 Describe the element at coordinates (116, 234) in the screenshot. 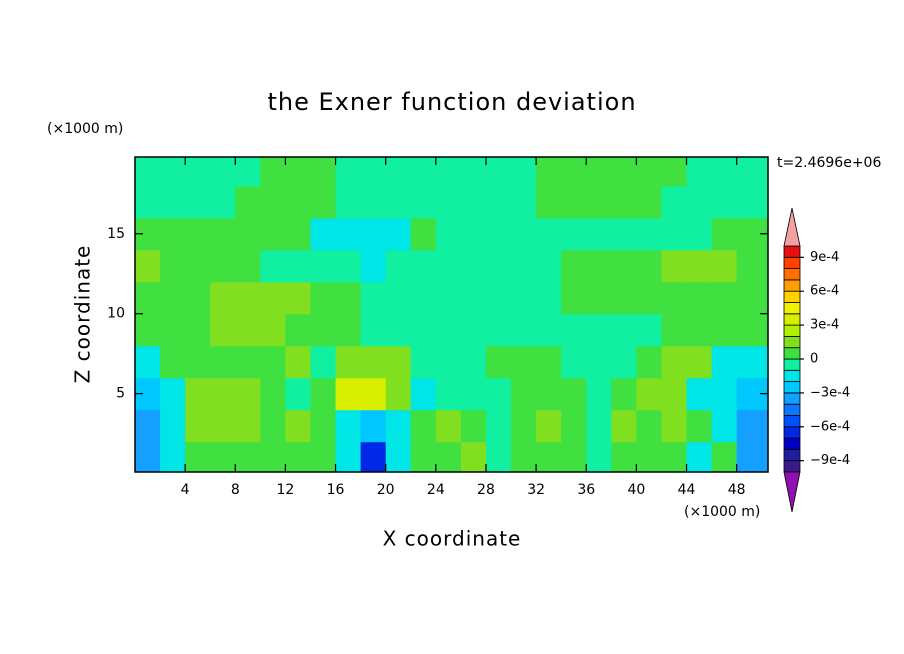

I see `y-tick-label: 15` at that location.